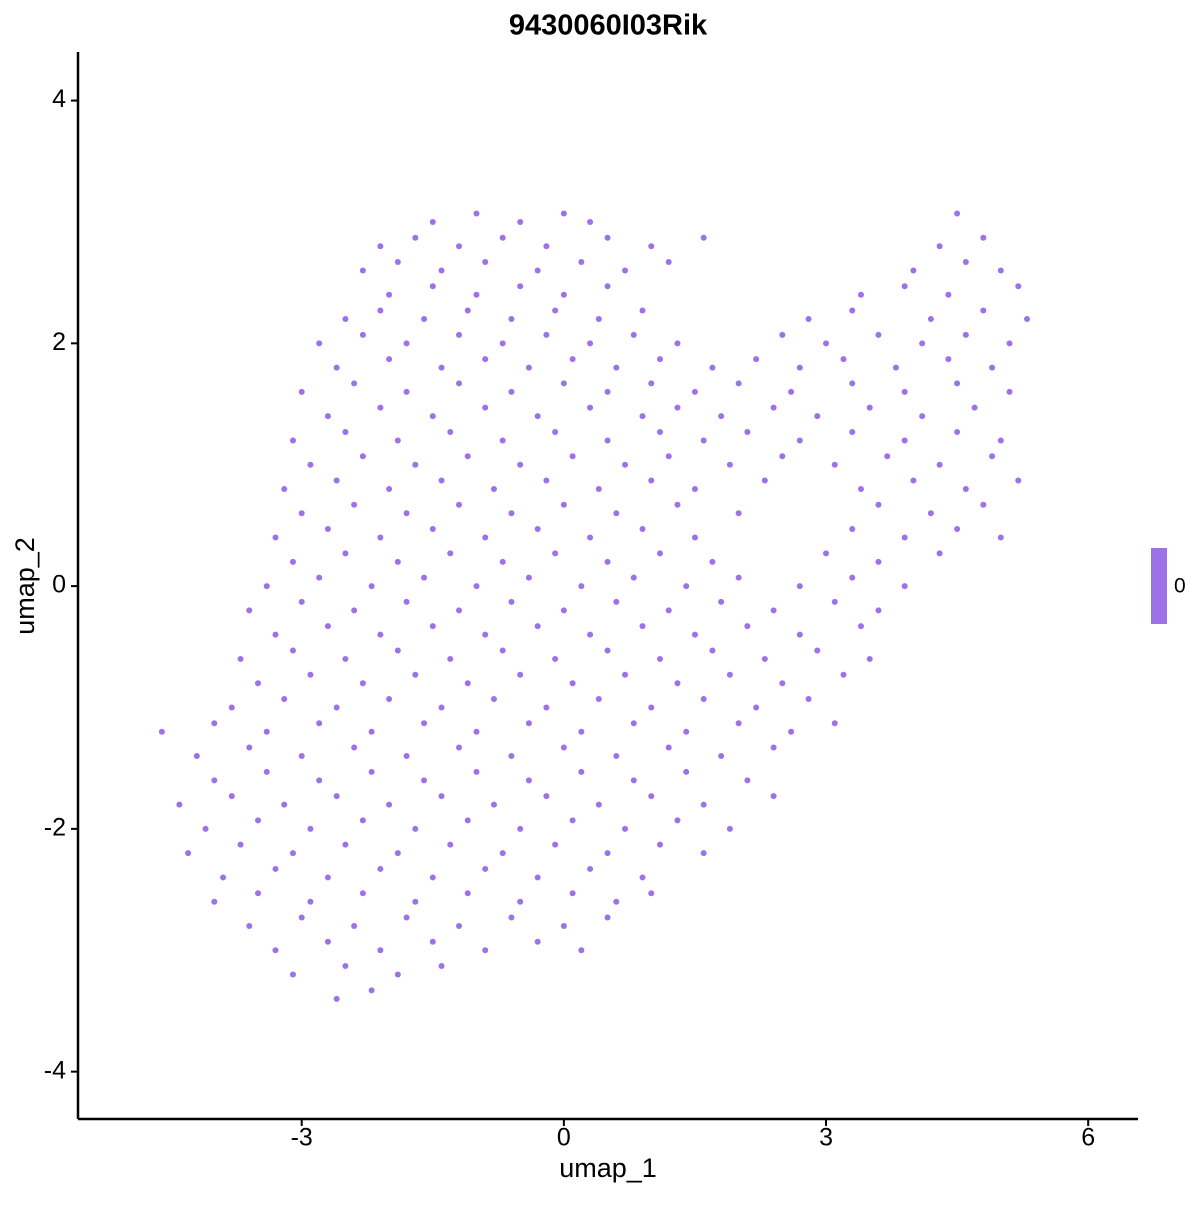  What do you see at coordinates (608, 26) in the screenshot?
I see `chart-title: 9430060I03Rik` at bounding box center [608, 26].